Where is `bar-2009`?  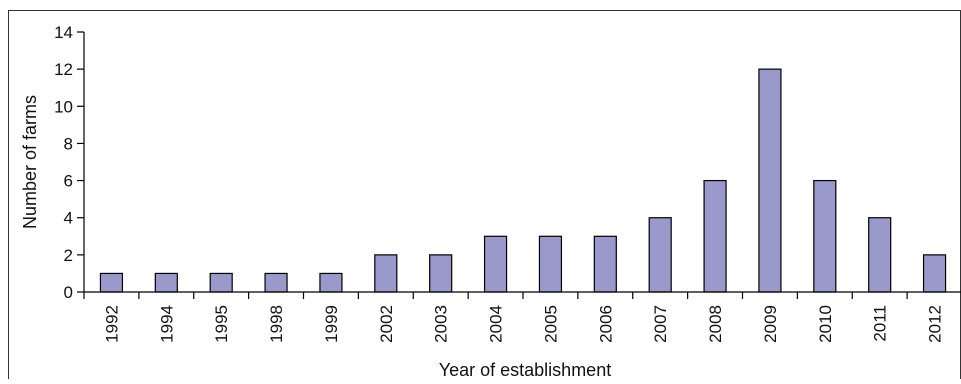 bar-2009 is located at coordinates (770, 180).